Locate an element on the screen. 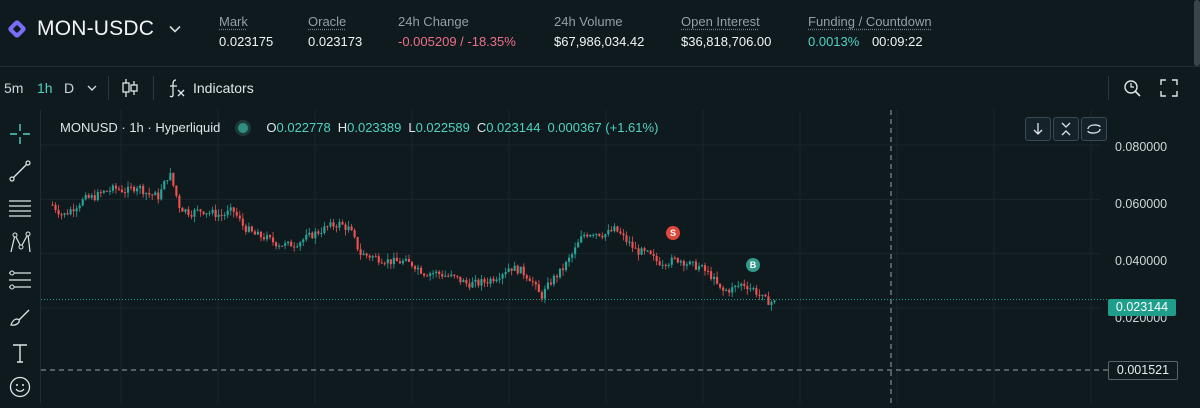 This screenshot has width=1200, height=408. timeframe-5m: 5m is located at coordinates (14, 88).